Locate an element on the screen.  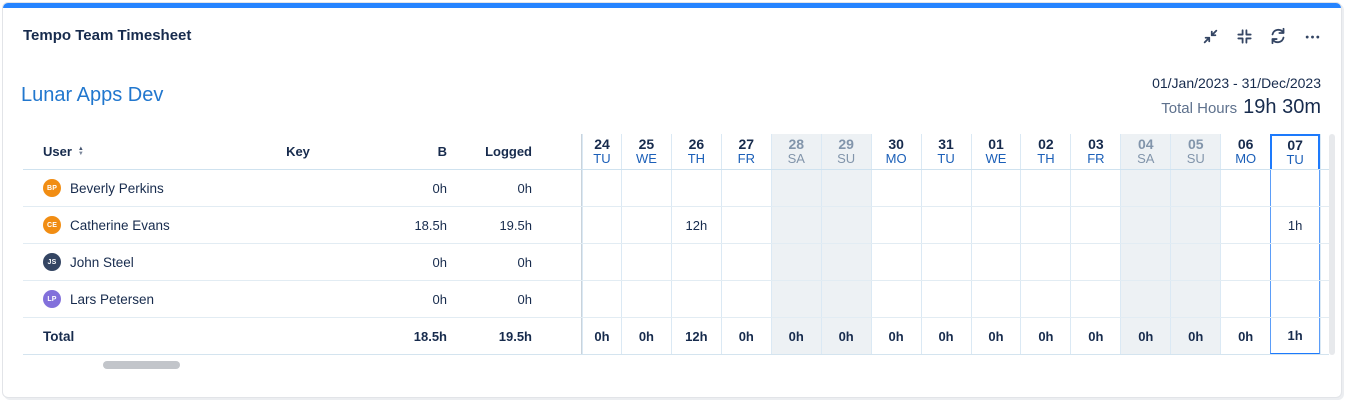
compress-corners-icon is located at coordinates (1244, 36).